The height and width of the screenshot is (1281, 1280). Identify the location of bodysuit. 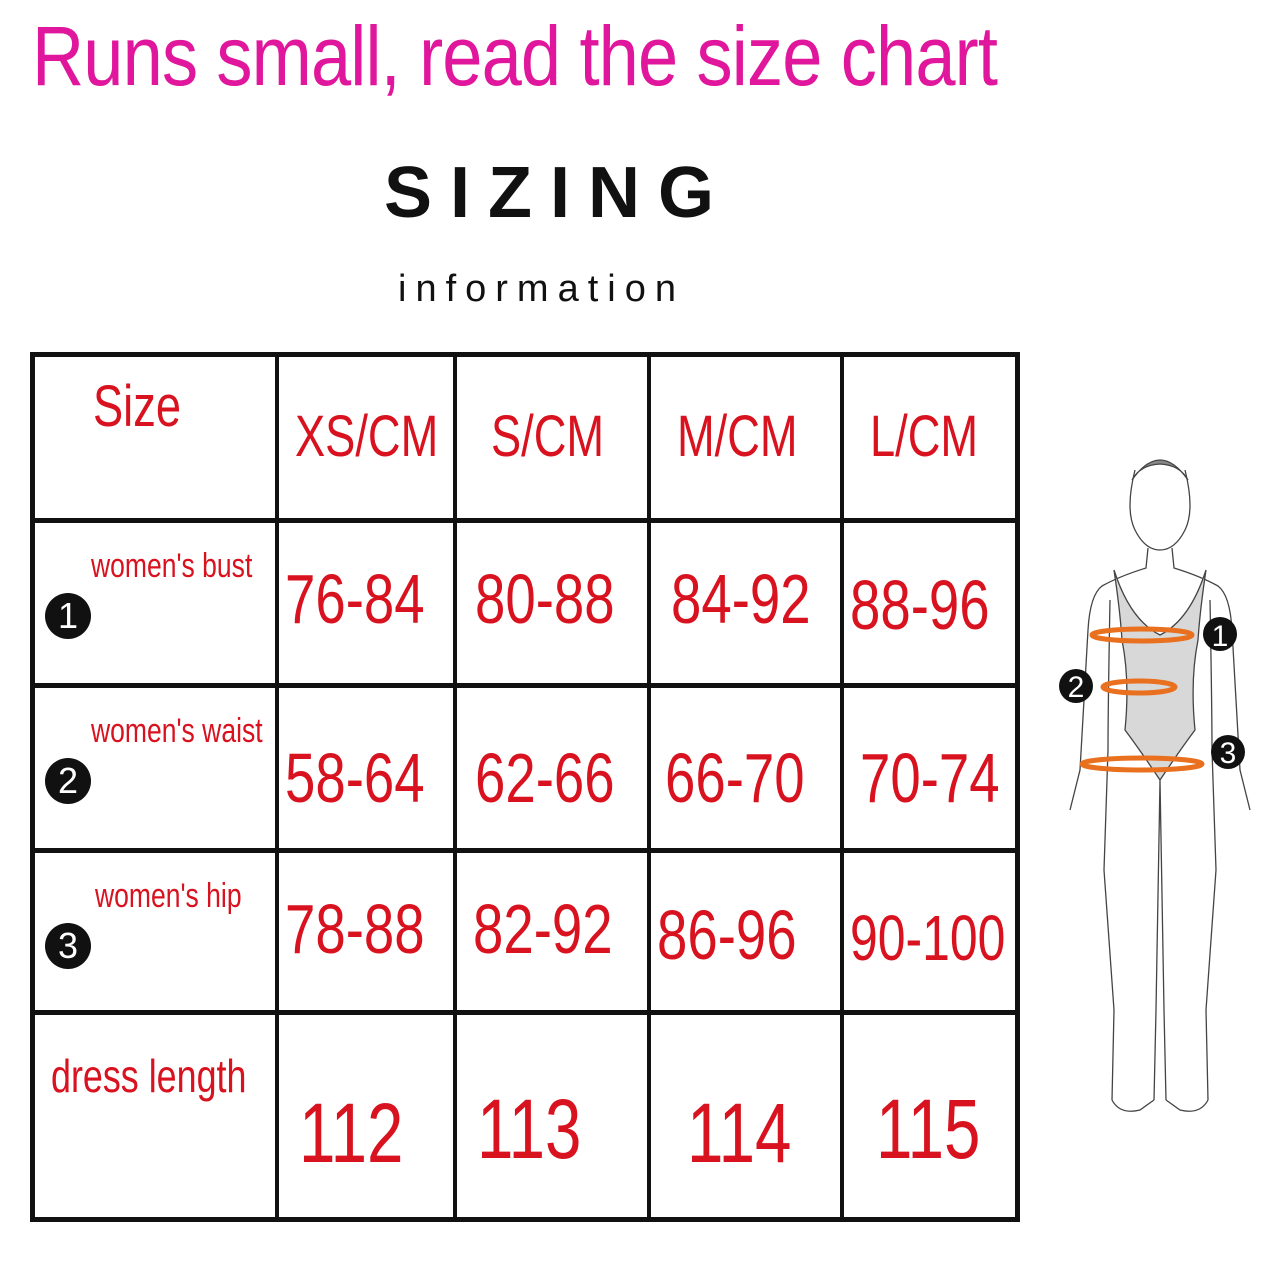
(1160, 675).